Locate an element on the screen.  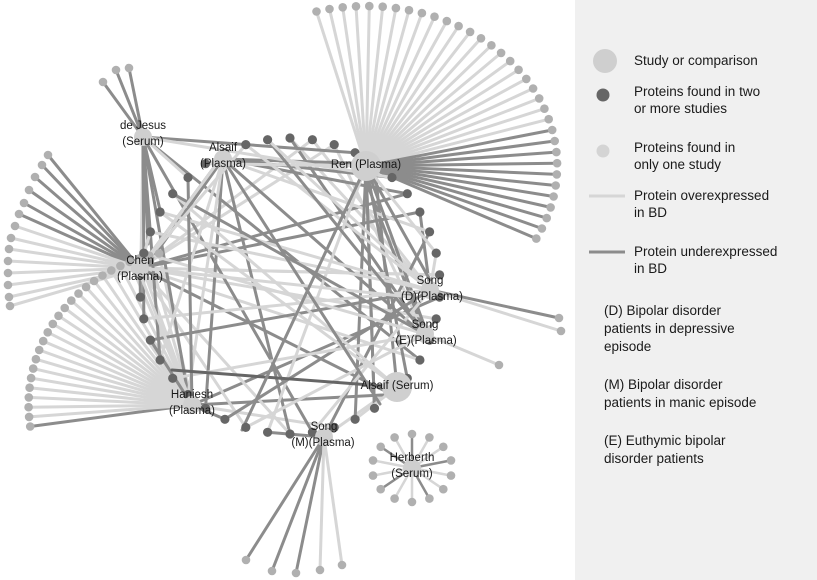
legend-item-unique-protein: Proteins found in only one study is located at coordinates (696, 156).